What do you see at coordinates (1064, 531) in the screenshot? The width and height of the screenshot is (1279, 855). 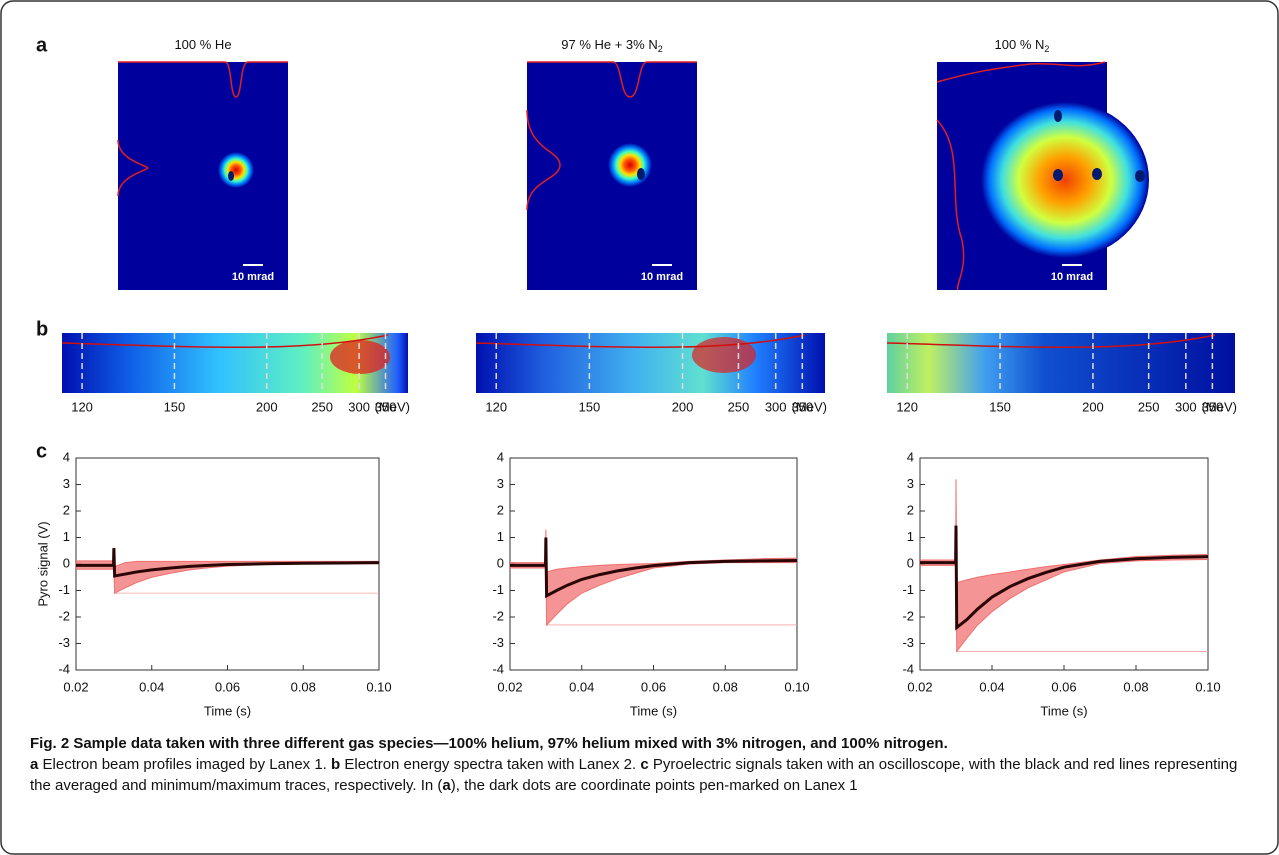 I see `min-max-line` at bounding box center [1064, 531].